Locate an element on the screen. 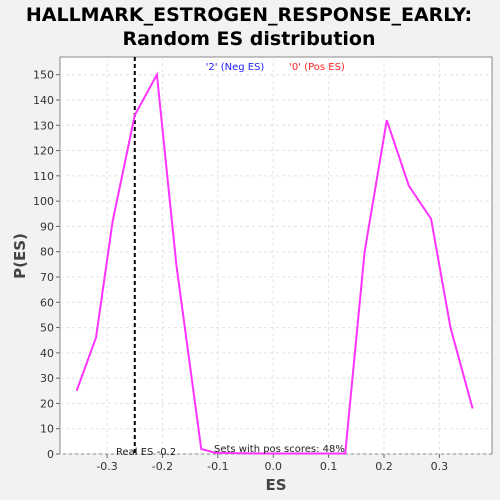 The image size is (500, 500). x-axis-label: ES is located at coordinates (275, 485).